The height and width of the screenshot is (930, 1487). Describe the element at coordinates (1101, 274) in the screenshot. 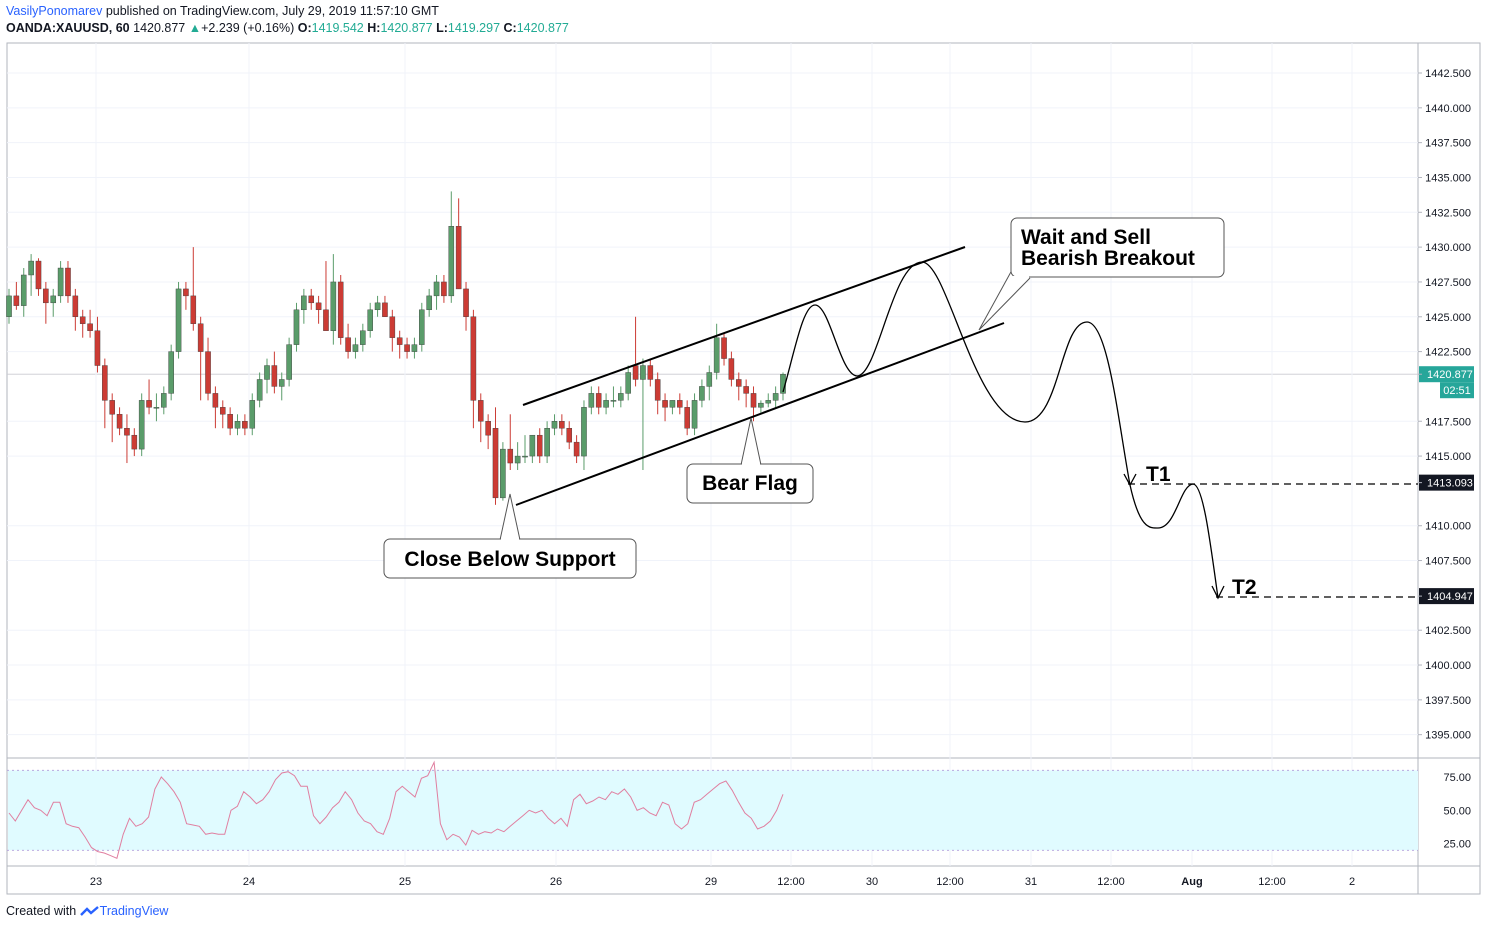

I see `callout-bearish-breakout: Wait and Sell Bearish Breakout` at that location.